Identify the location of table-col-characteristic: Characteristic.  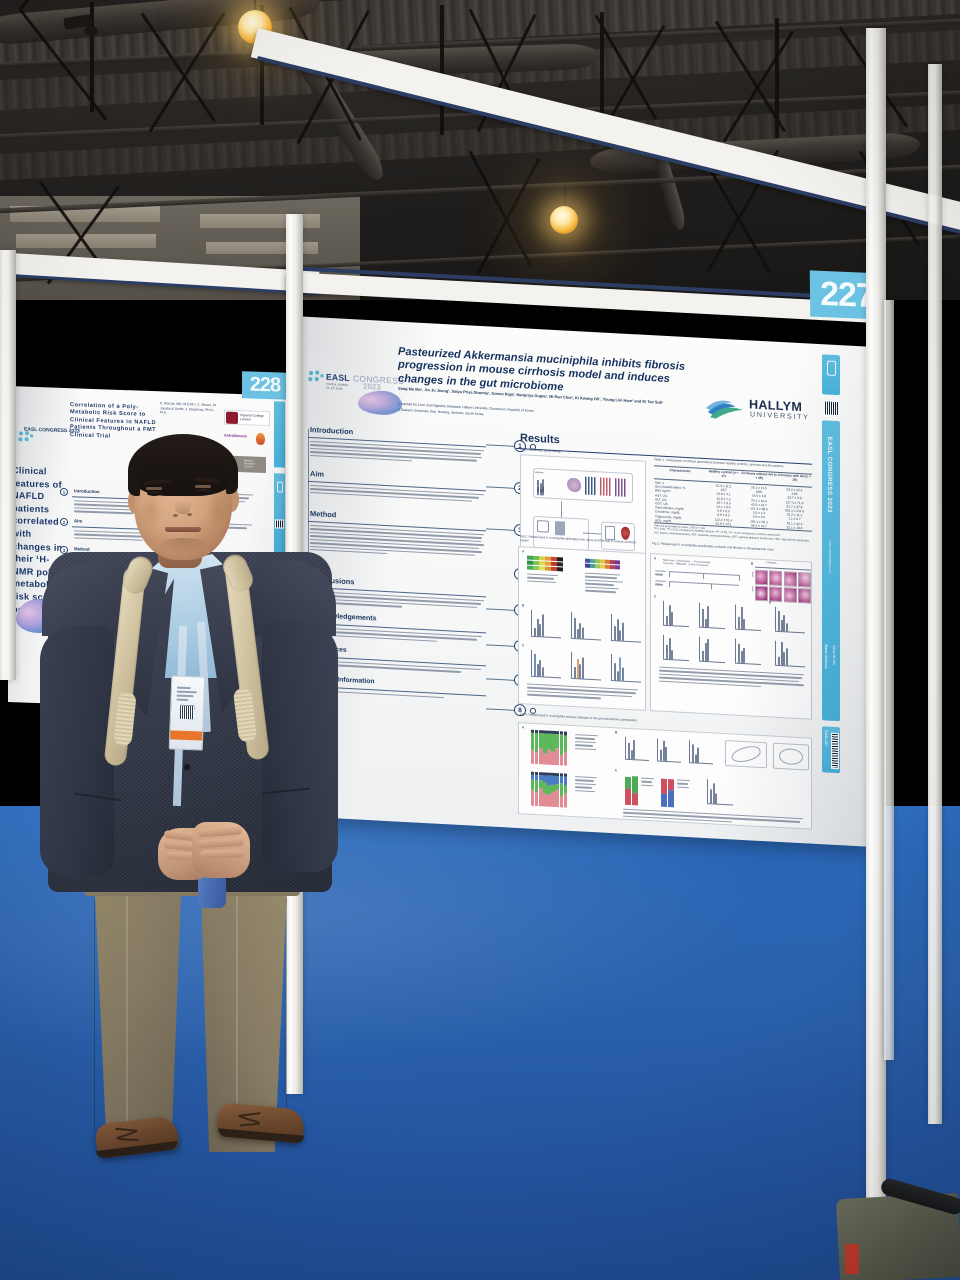
(680, 471).